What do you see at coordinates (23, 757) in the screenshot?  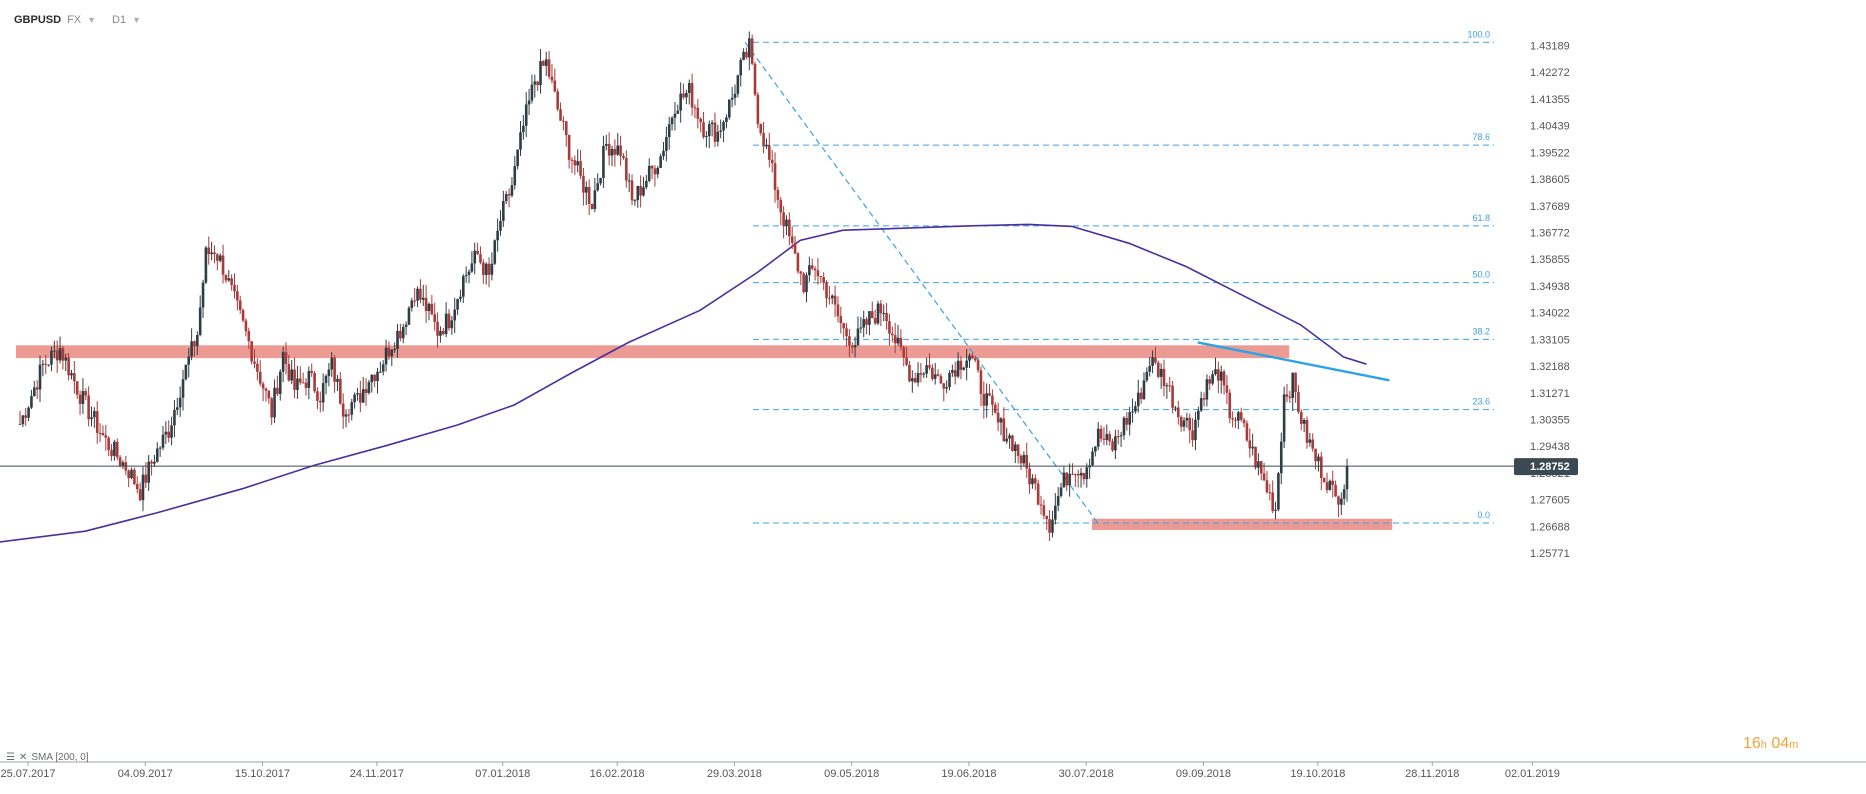 I see `close-icon: ✕` at bounding box center [23, 757].